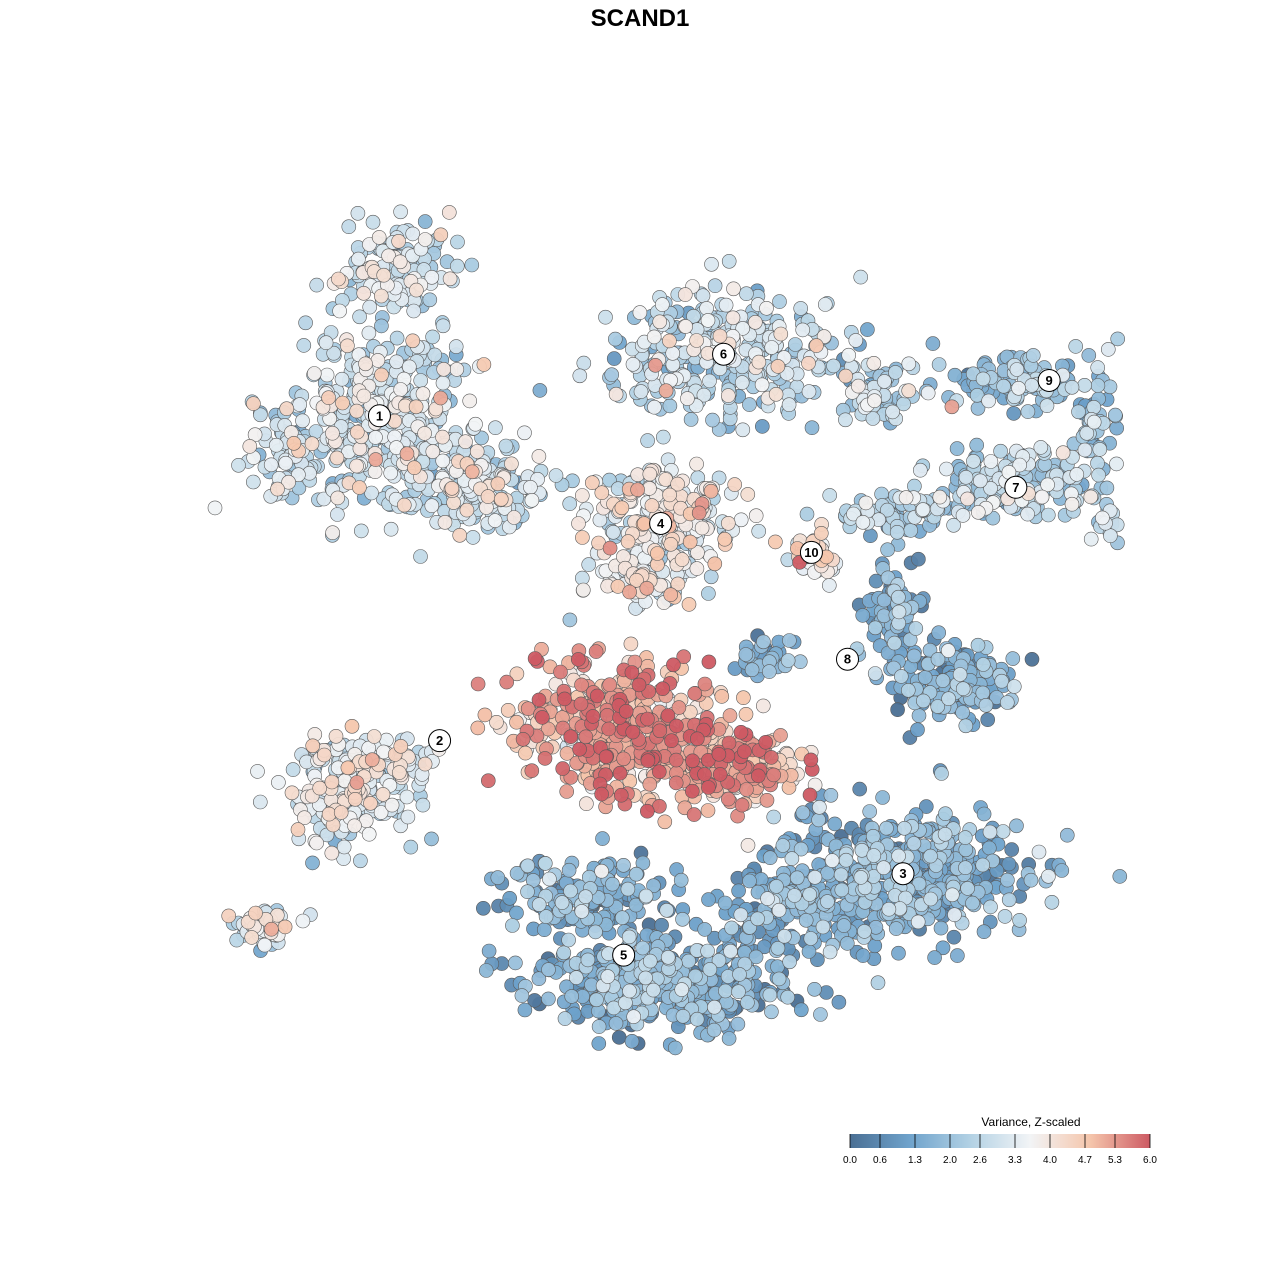 This screenshot has width=1280, height=1280. Describe the element at coordinates (1016, 487) in the screenshot. I see `cluster-label-7: 7` at that location.